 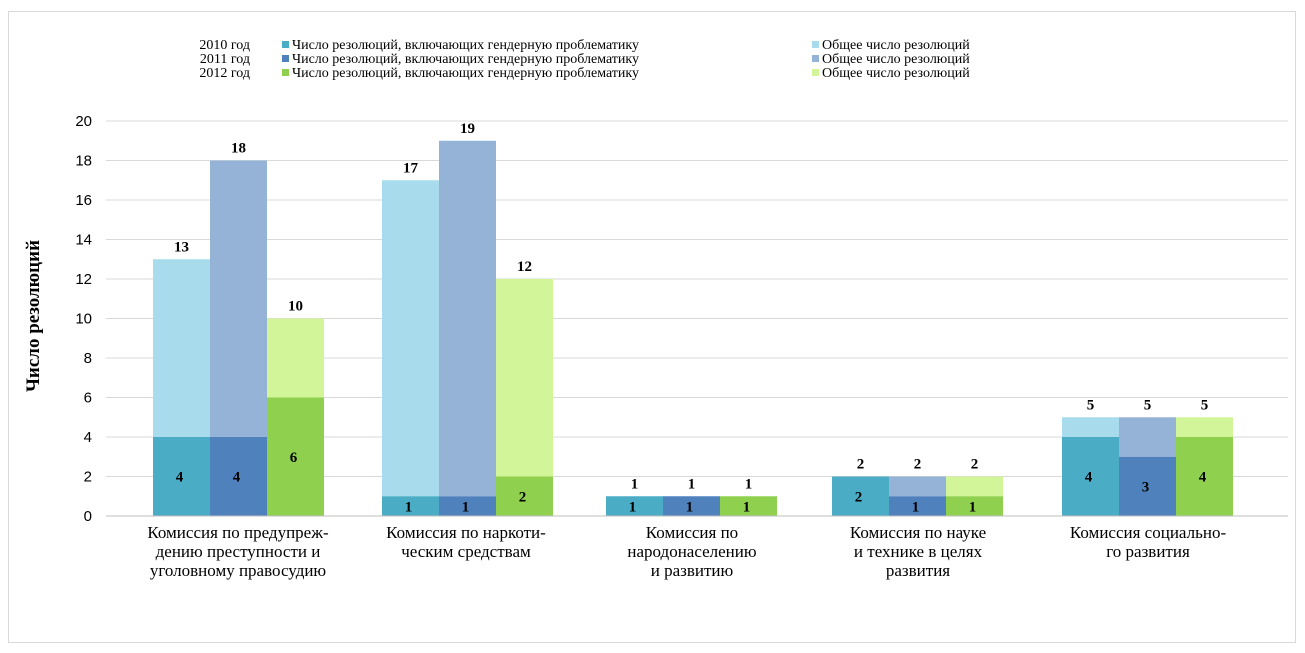 I want to click on y-tick-label: 0, so click(x=88, y=516).